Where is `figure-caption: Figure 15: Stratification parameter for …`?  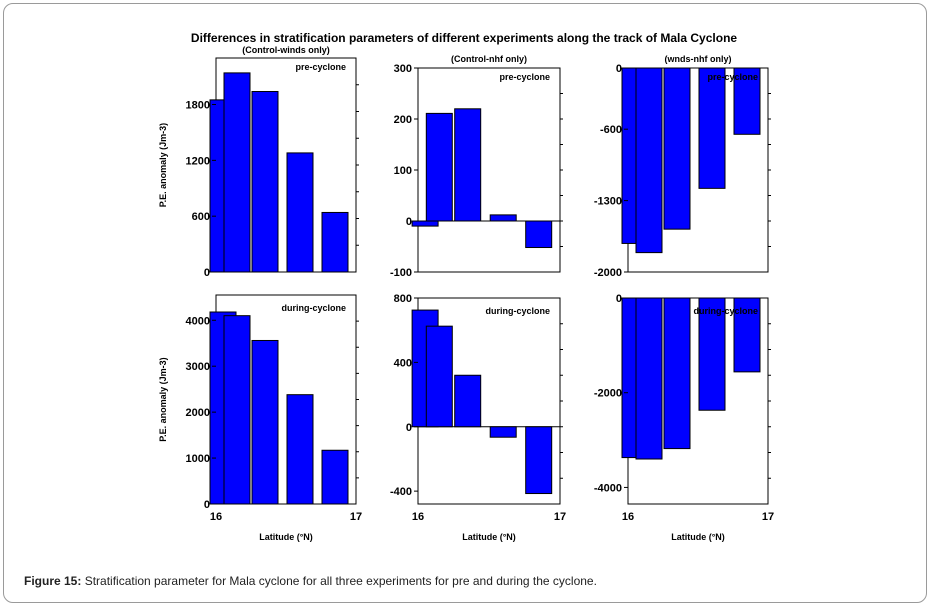 figure-caption: Figure 15: Stratification parameter for … is located at coordinates (310, 581).